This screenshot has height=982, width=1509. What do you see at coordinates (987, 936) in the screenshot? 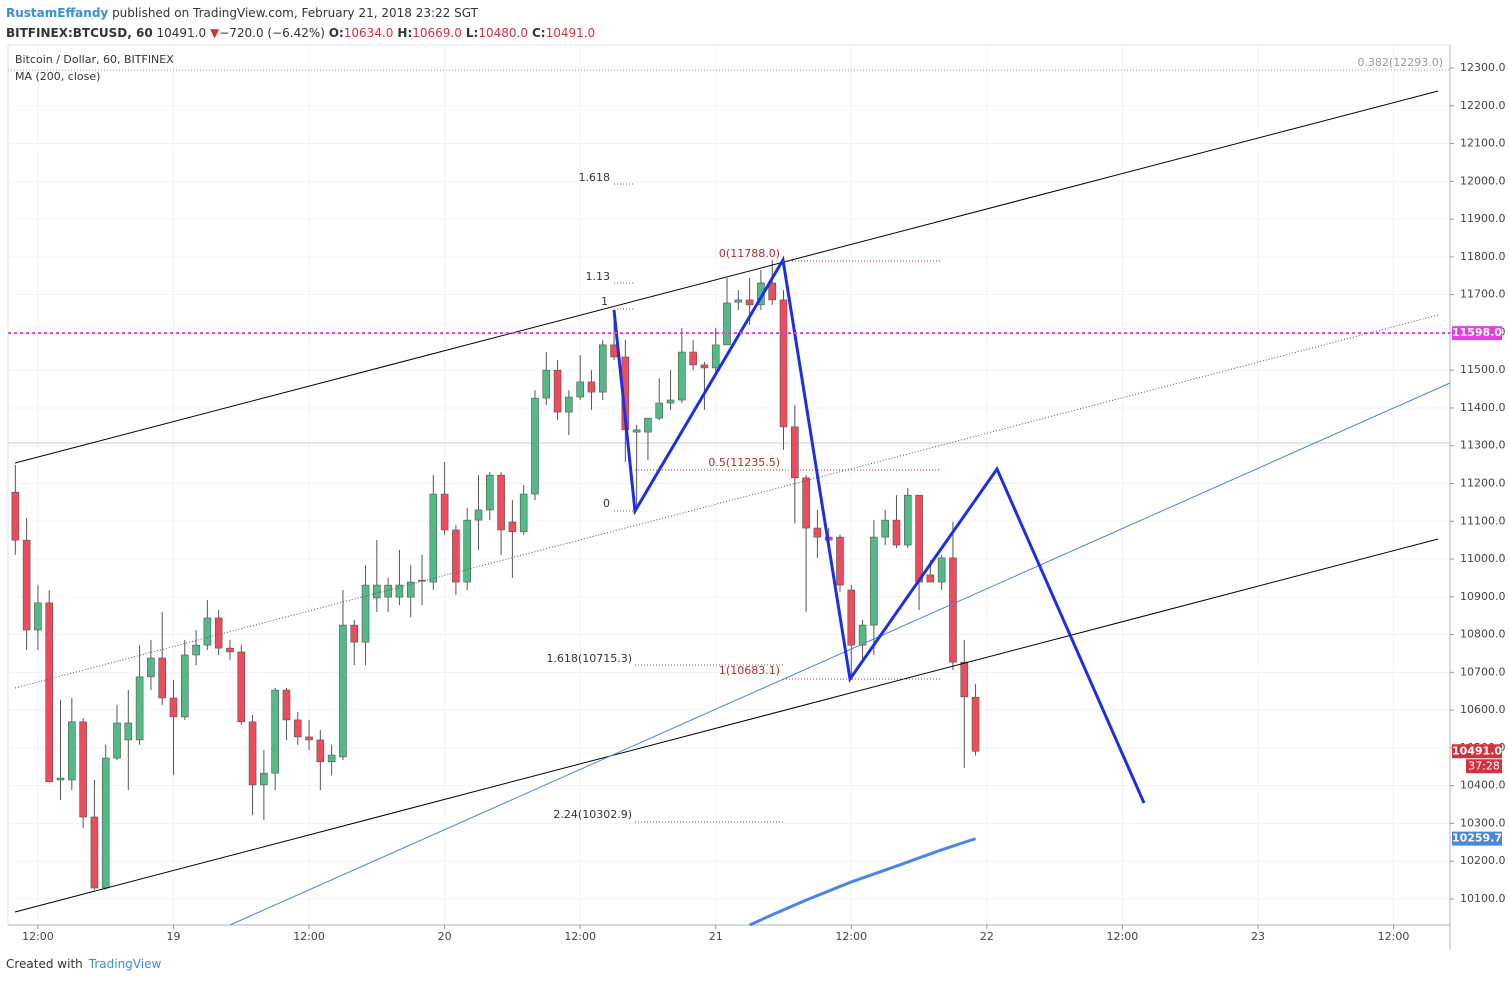
I see `x-tick-label: 22` at bounding box center [987, 936].